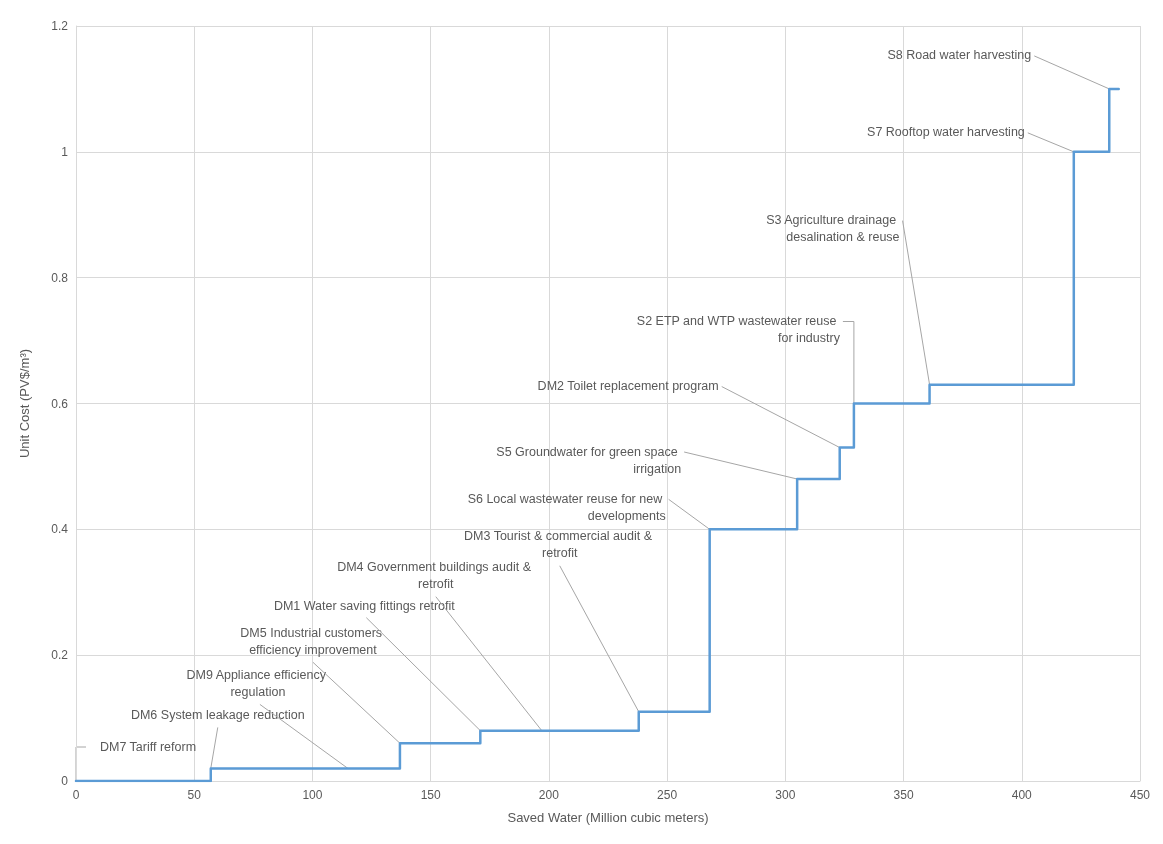 The image size is (1163, 844). What do you see at coordinates (785, 795) in the screenshot?
I see `x-tick-label: 300` at bounding box center [785, 795].